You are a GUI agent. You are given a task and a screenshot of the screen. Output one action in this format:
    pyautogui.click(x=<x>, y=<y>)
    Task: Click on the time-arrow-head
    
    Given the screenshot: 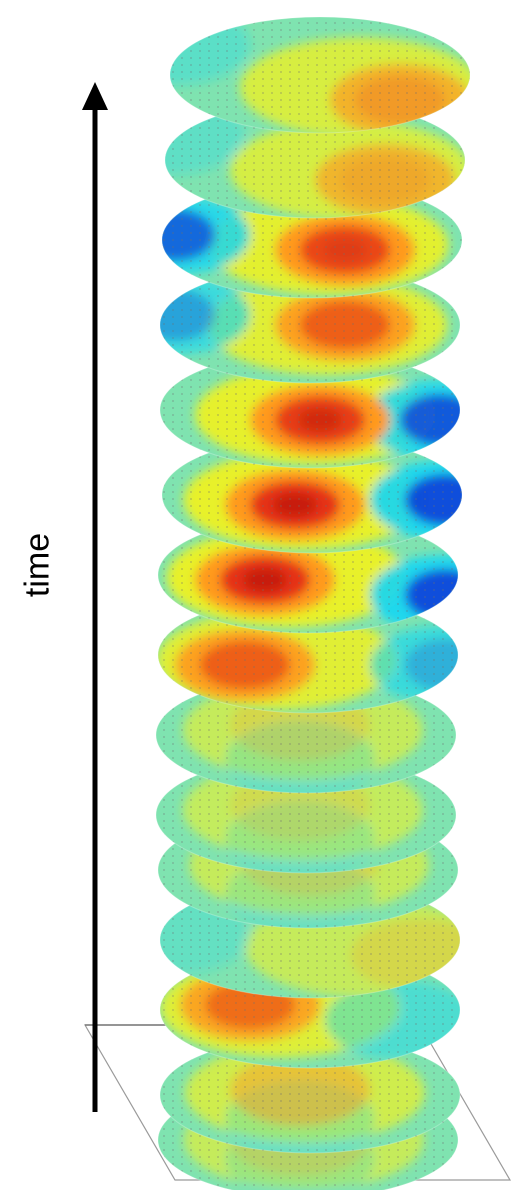 What is the action you would take?
    pyautogui.click(x=95, y=96)
    